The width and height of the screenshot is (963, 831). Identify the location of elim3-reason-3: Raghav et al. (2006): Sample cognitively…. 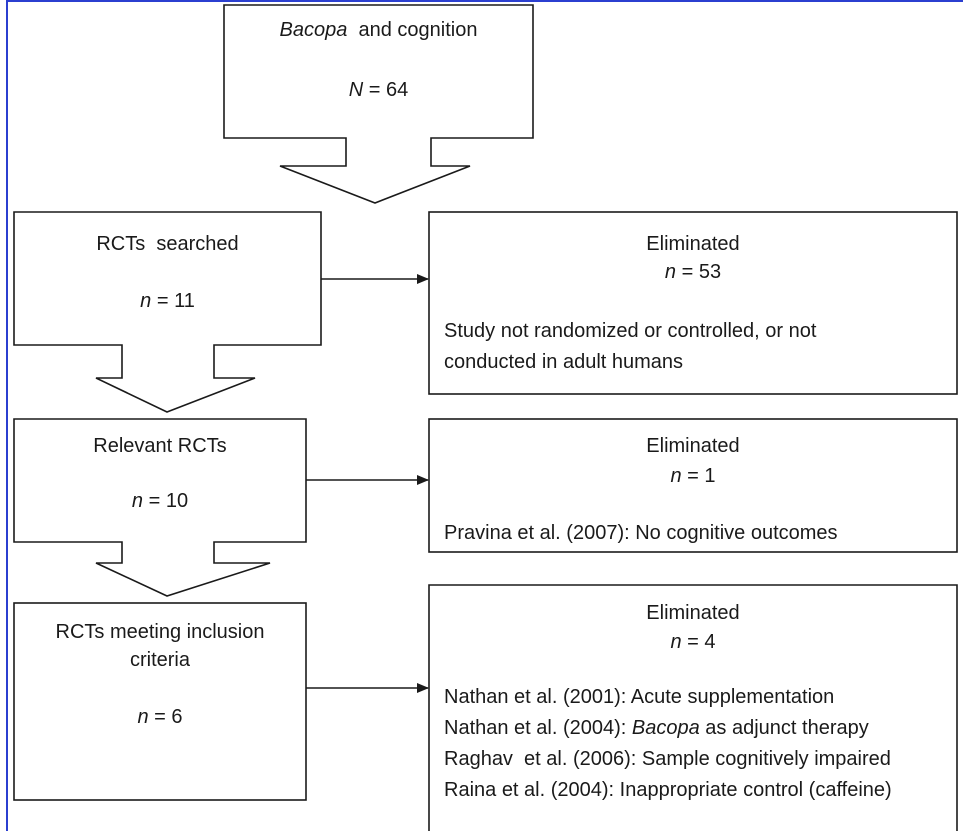
(667, 759).